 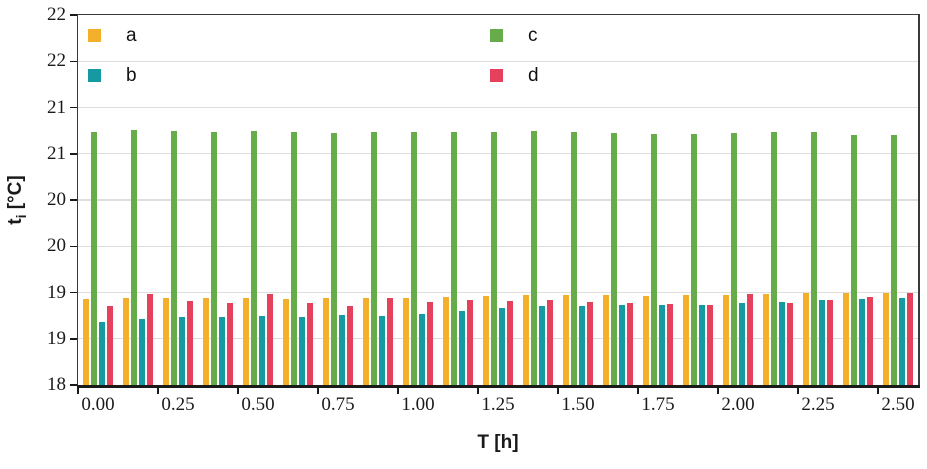 What do you see at coordinates (496, 75) in the screenshot?
I see `legend-swatch-d` at bounding box center [496, 75].